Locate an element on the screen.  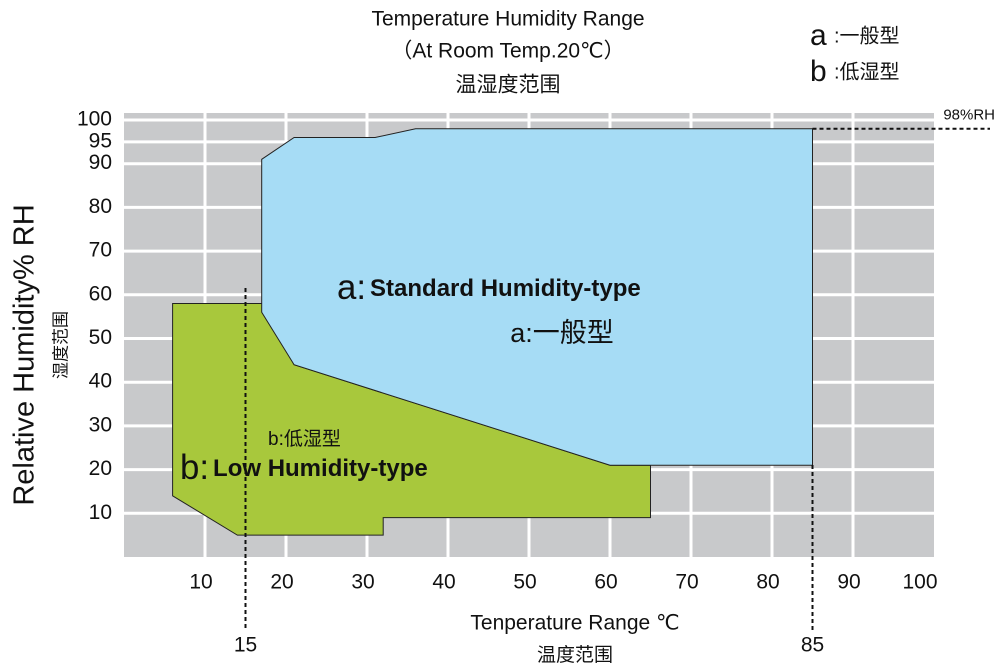
region-name: Standard Humidity-type is located at coordinates (505, 288).